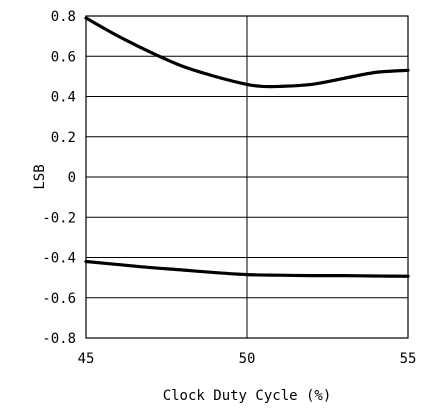 This screenshot has width=422, height=412. What do you see at coordinates (59, 299) in the screenshot?
I see `y-tick-label: -0.6` at bounding box center [59, 299].